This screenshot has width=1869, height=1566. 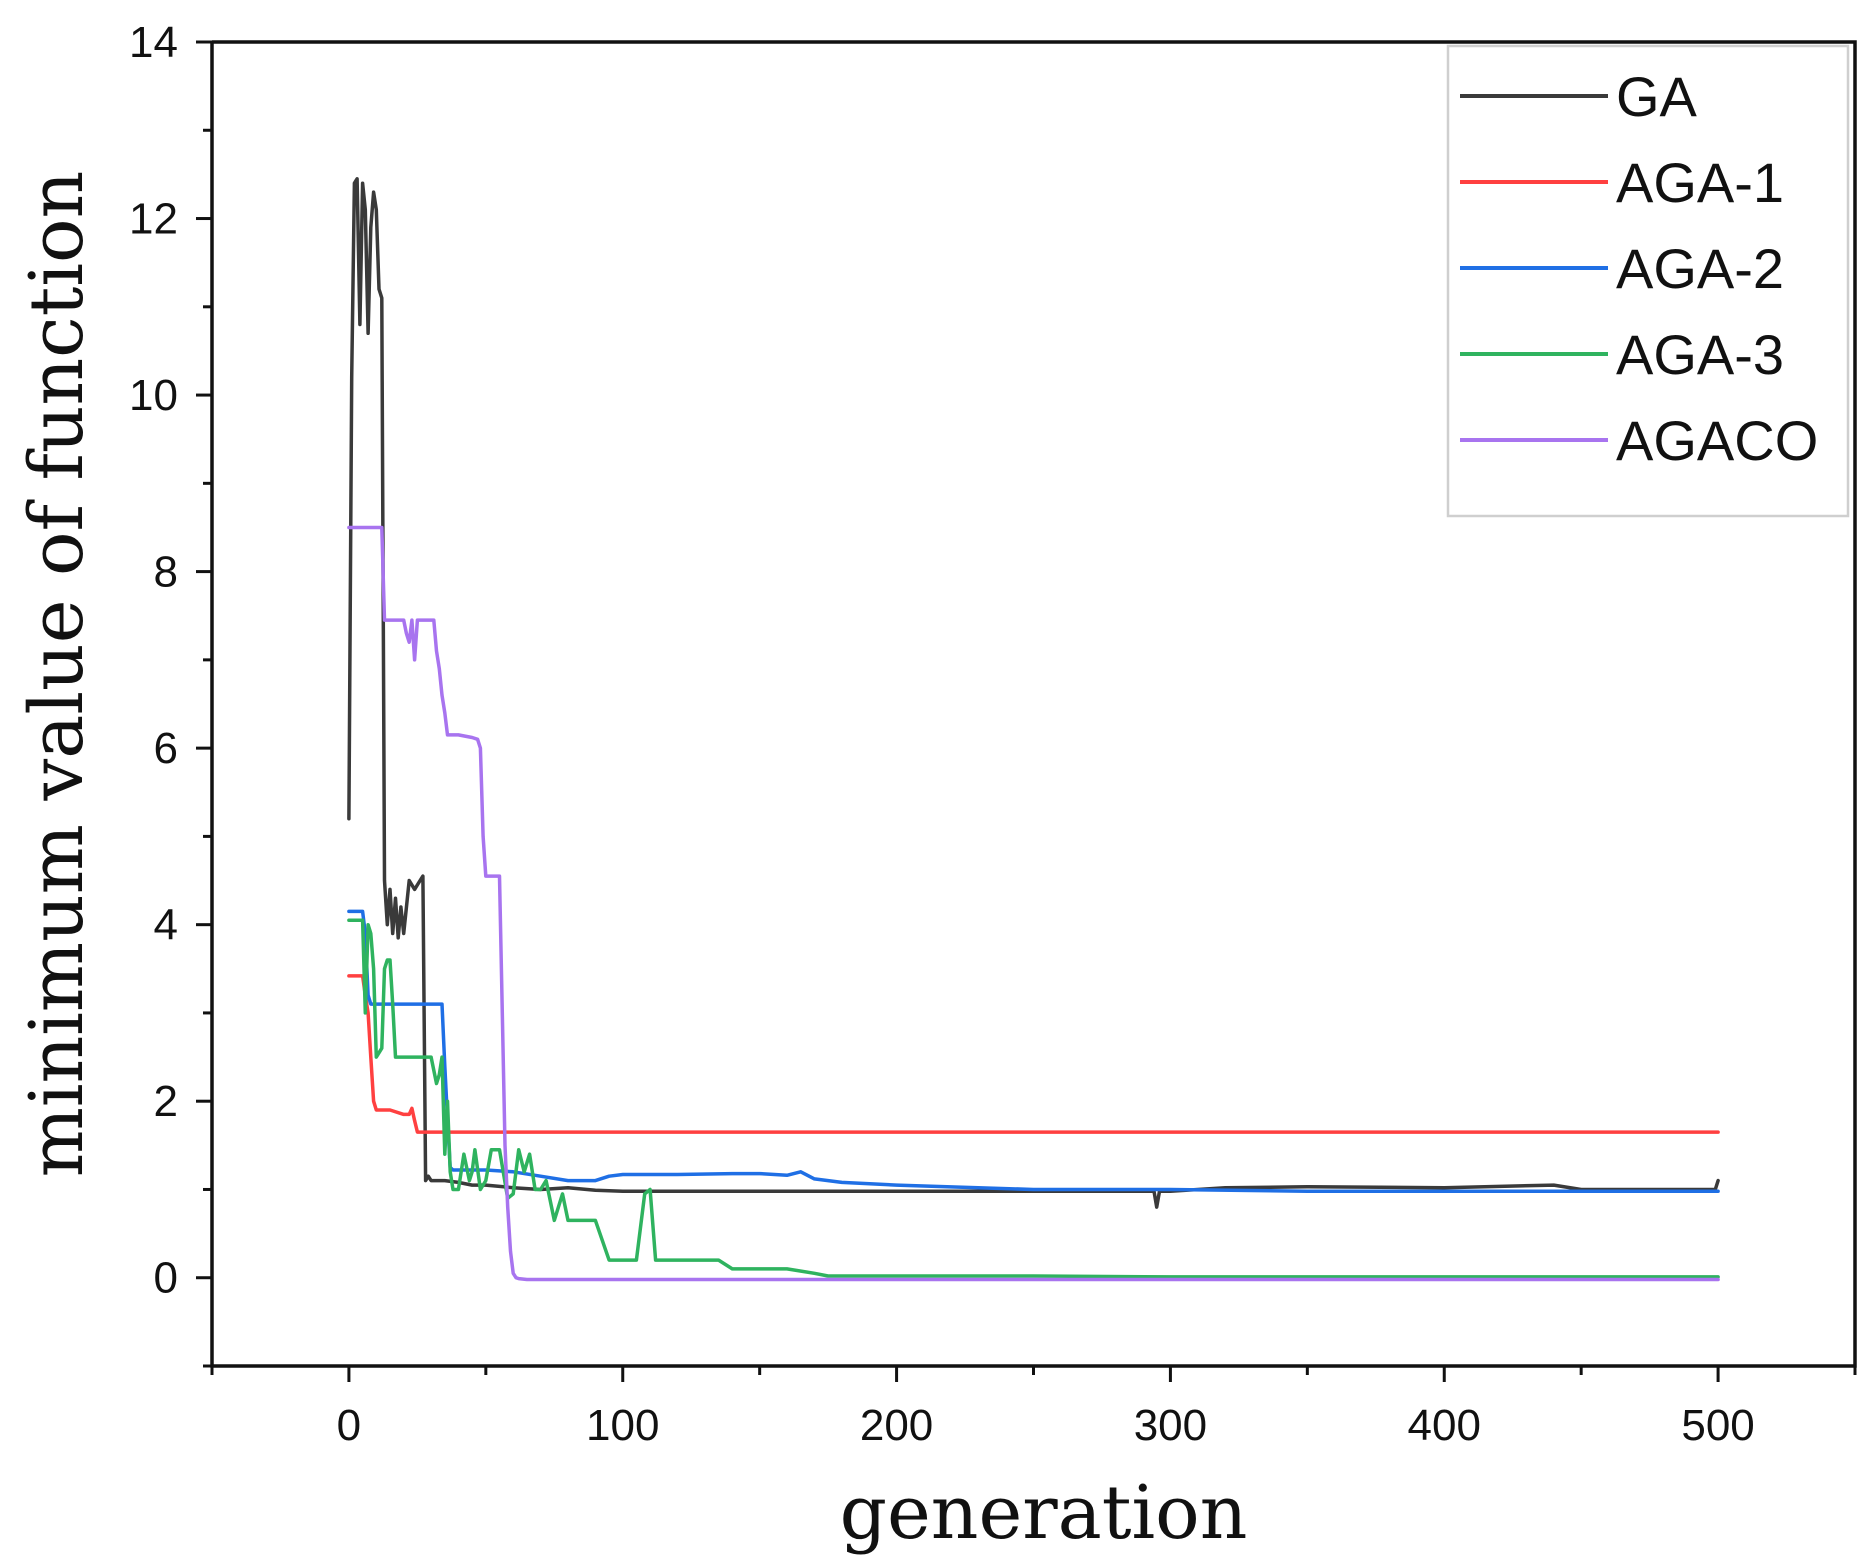 What do you see at coordinates (1170, 1425) in the screenshot?
I see `x-tick-label: 300` at bounding box center [1170, 1425].